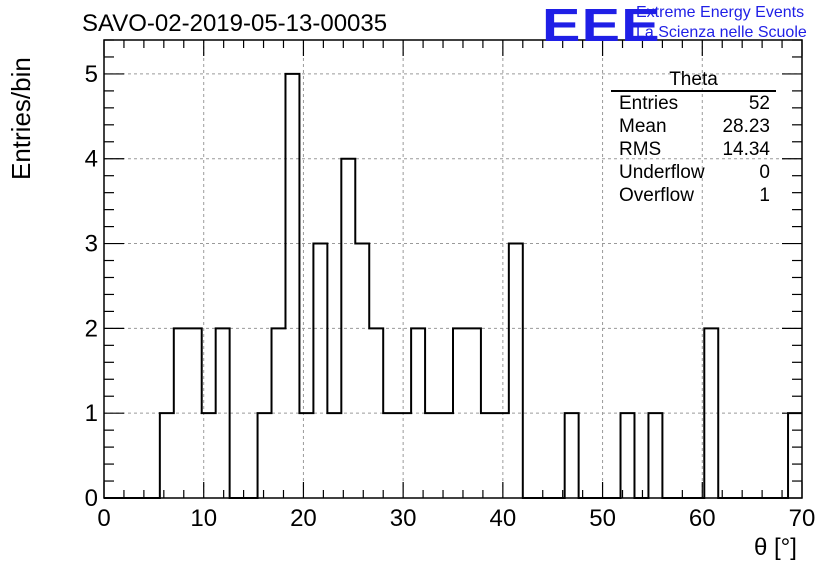 This screenshot has width=836, height=572. Describe the element at coordinates (91, 159) in the screenshot. I see `y-tick-label: 4` at that location.